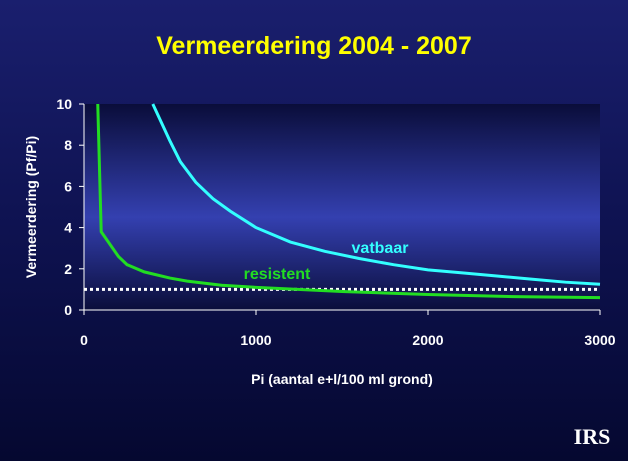 The width and height of the screenshot is (628, 466). Describe the element at coordinates (64, 104) in the screenshot. I see `y-tick-label: 10` at that location.